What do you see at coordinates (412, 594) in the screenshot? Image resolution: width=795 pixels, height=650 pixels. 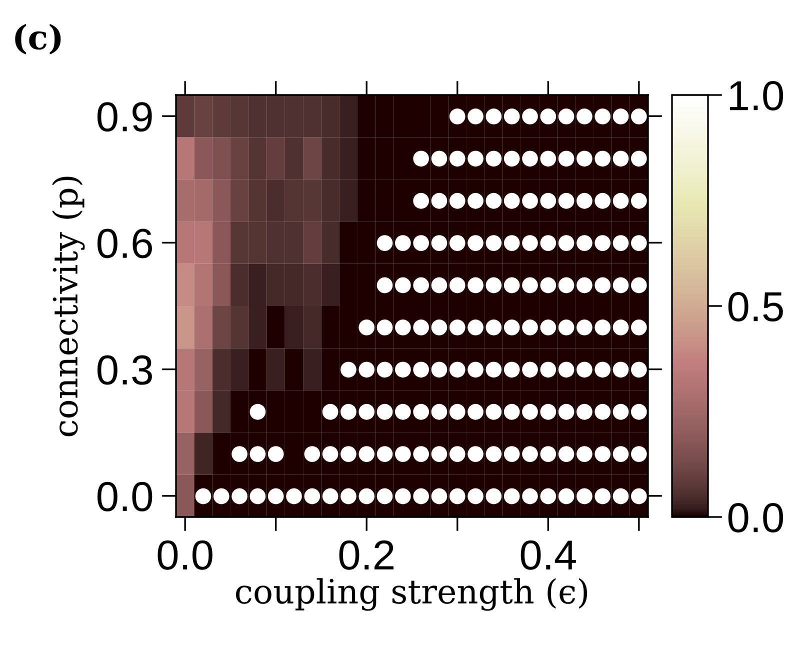 I see `x-axis-title: coupling strength (ϵ)` at bounding box center [412, 594].